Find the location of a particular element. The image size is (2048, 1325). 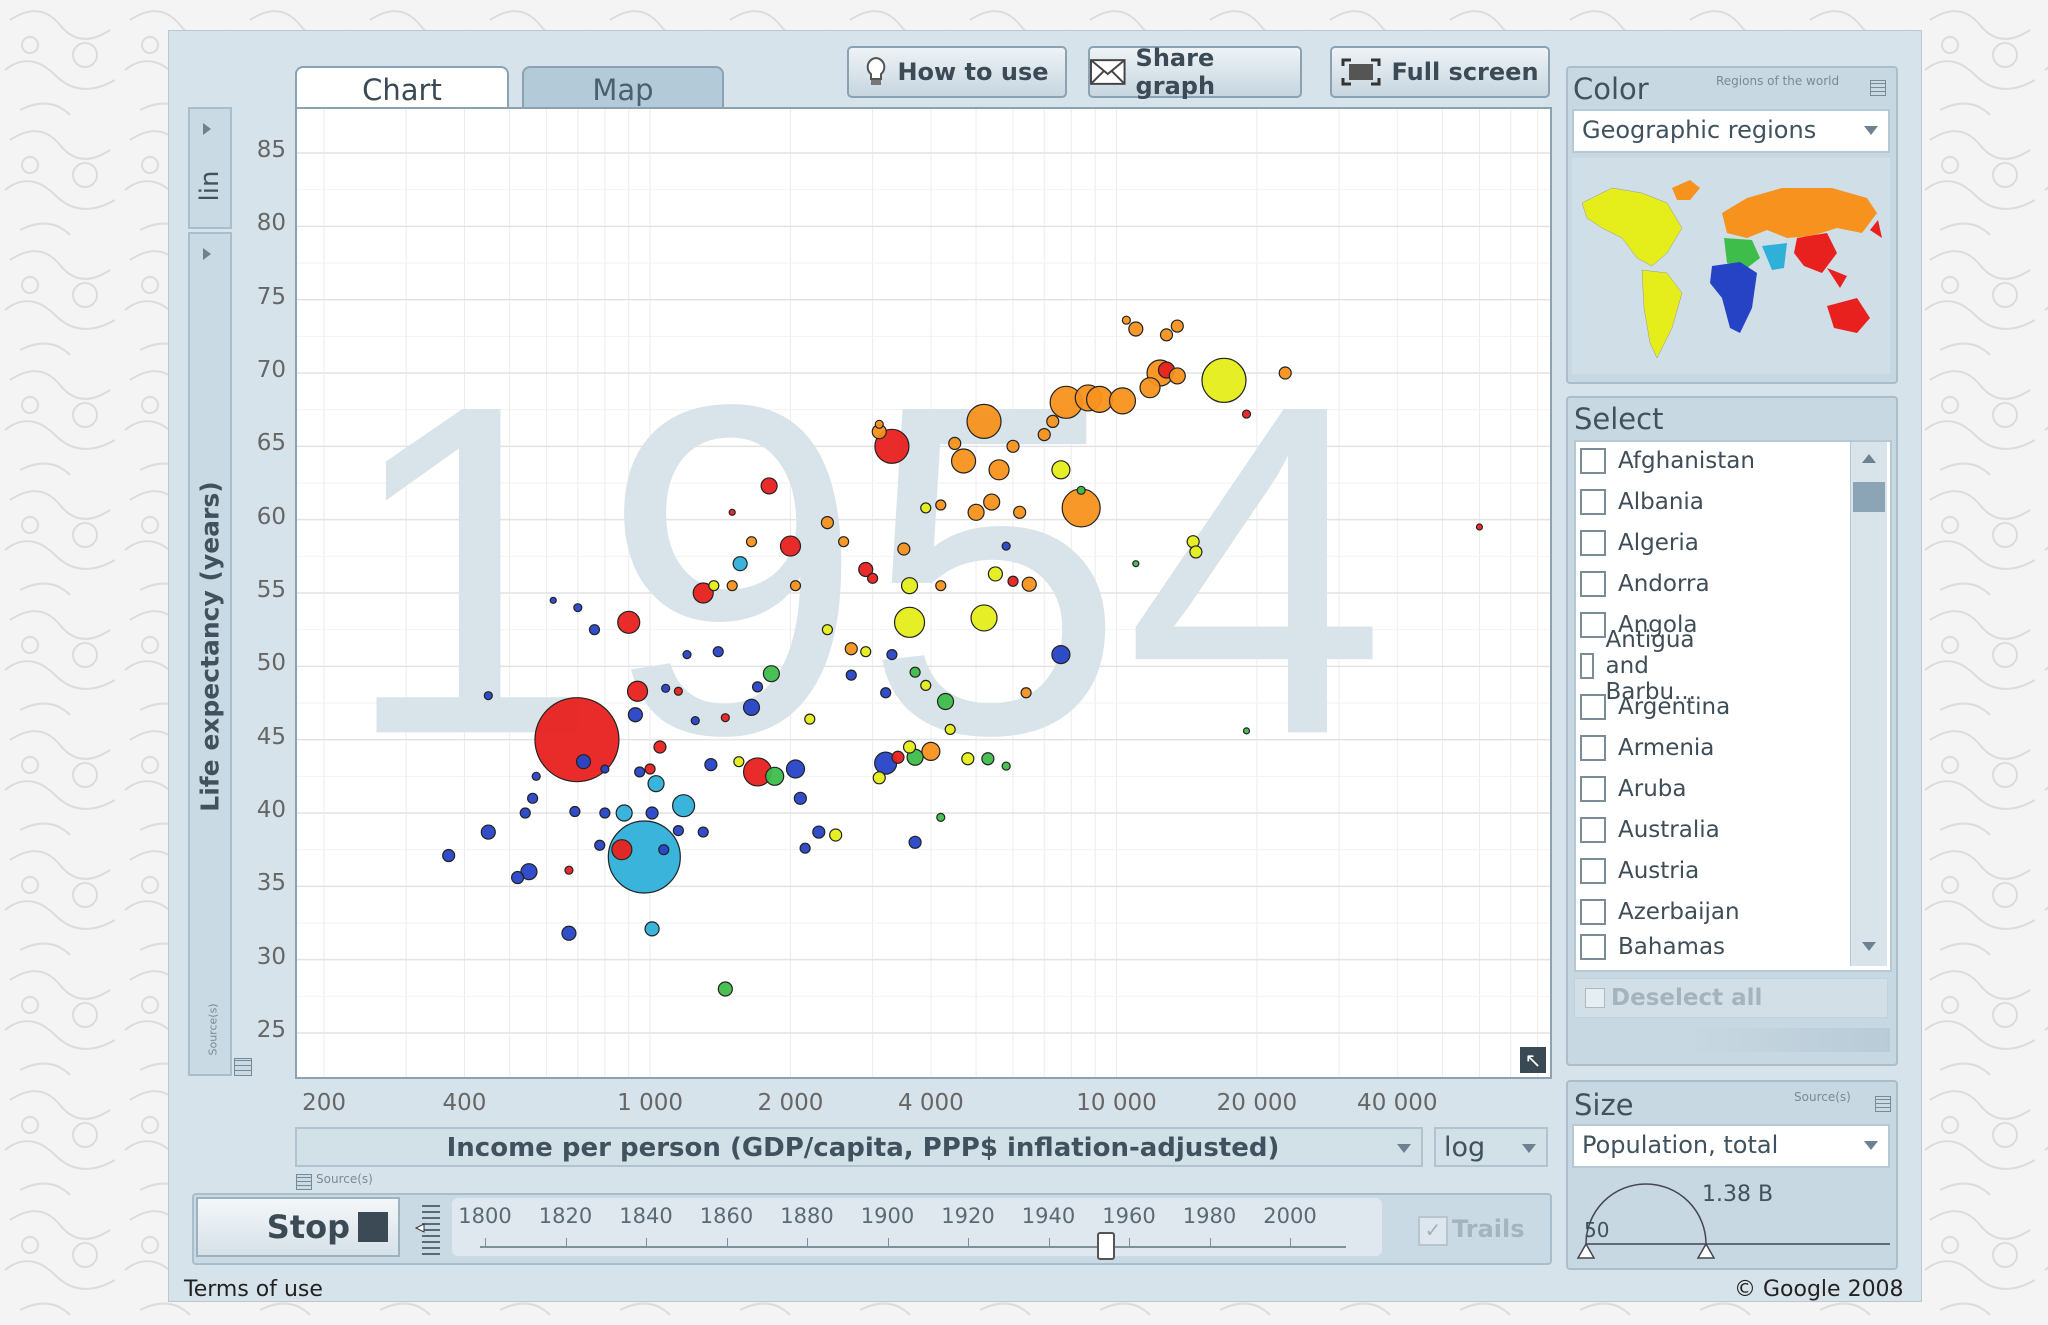

chevron-down-icon is located at coordinates (1869, 946).